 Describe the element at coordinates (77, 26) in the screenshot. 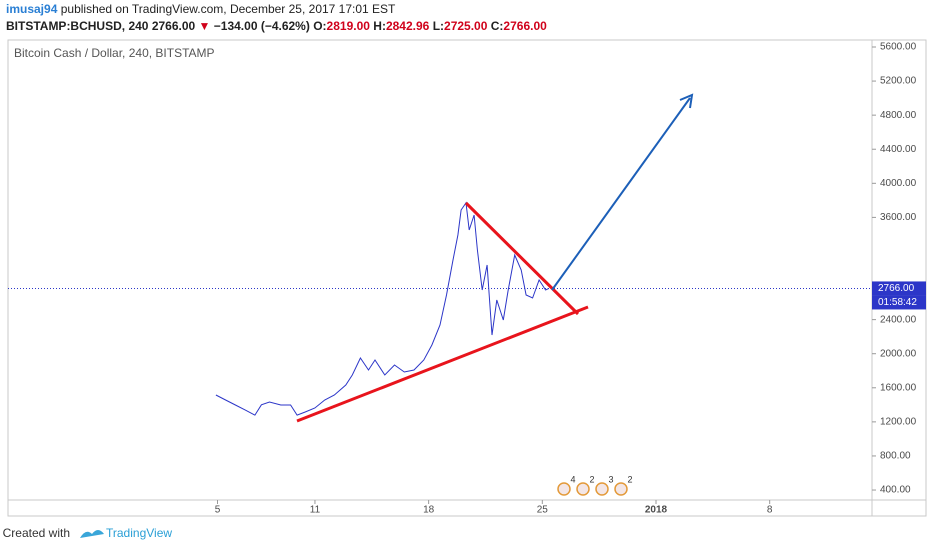

I see `symbol: BITSTAMP:BCHUSD, 240` at that location.